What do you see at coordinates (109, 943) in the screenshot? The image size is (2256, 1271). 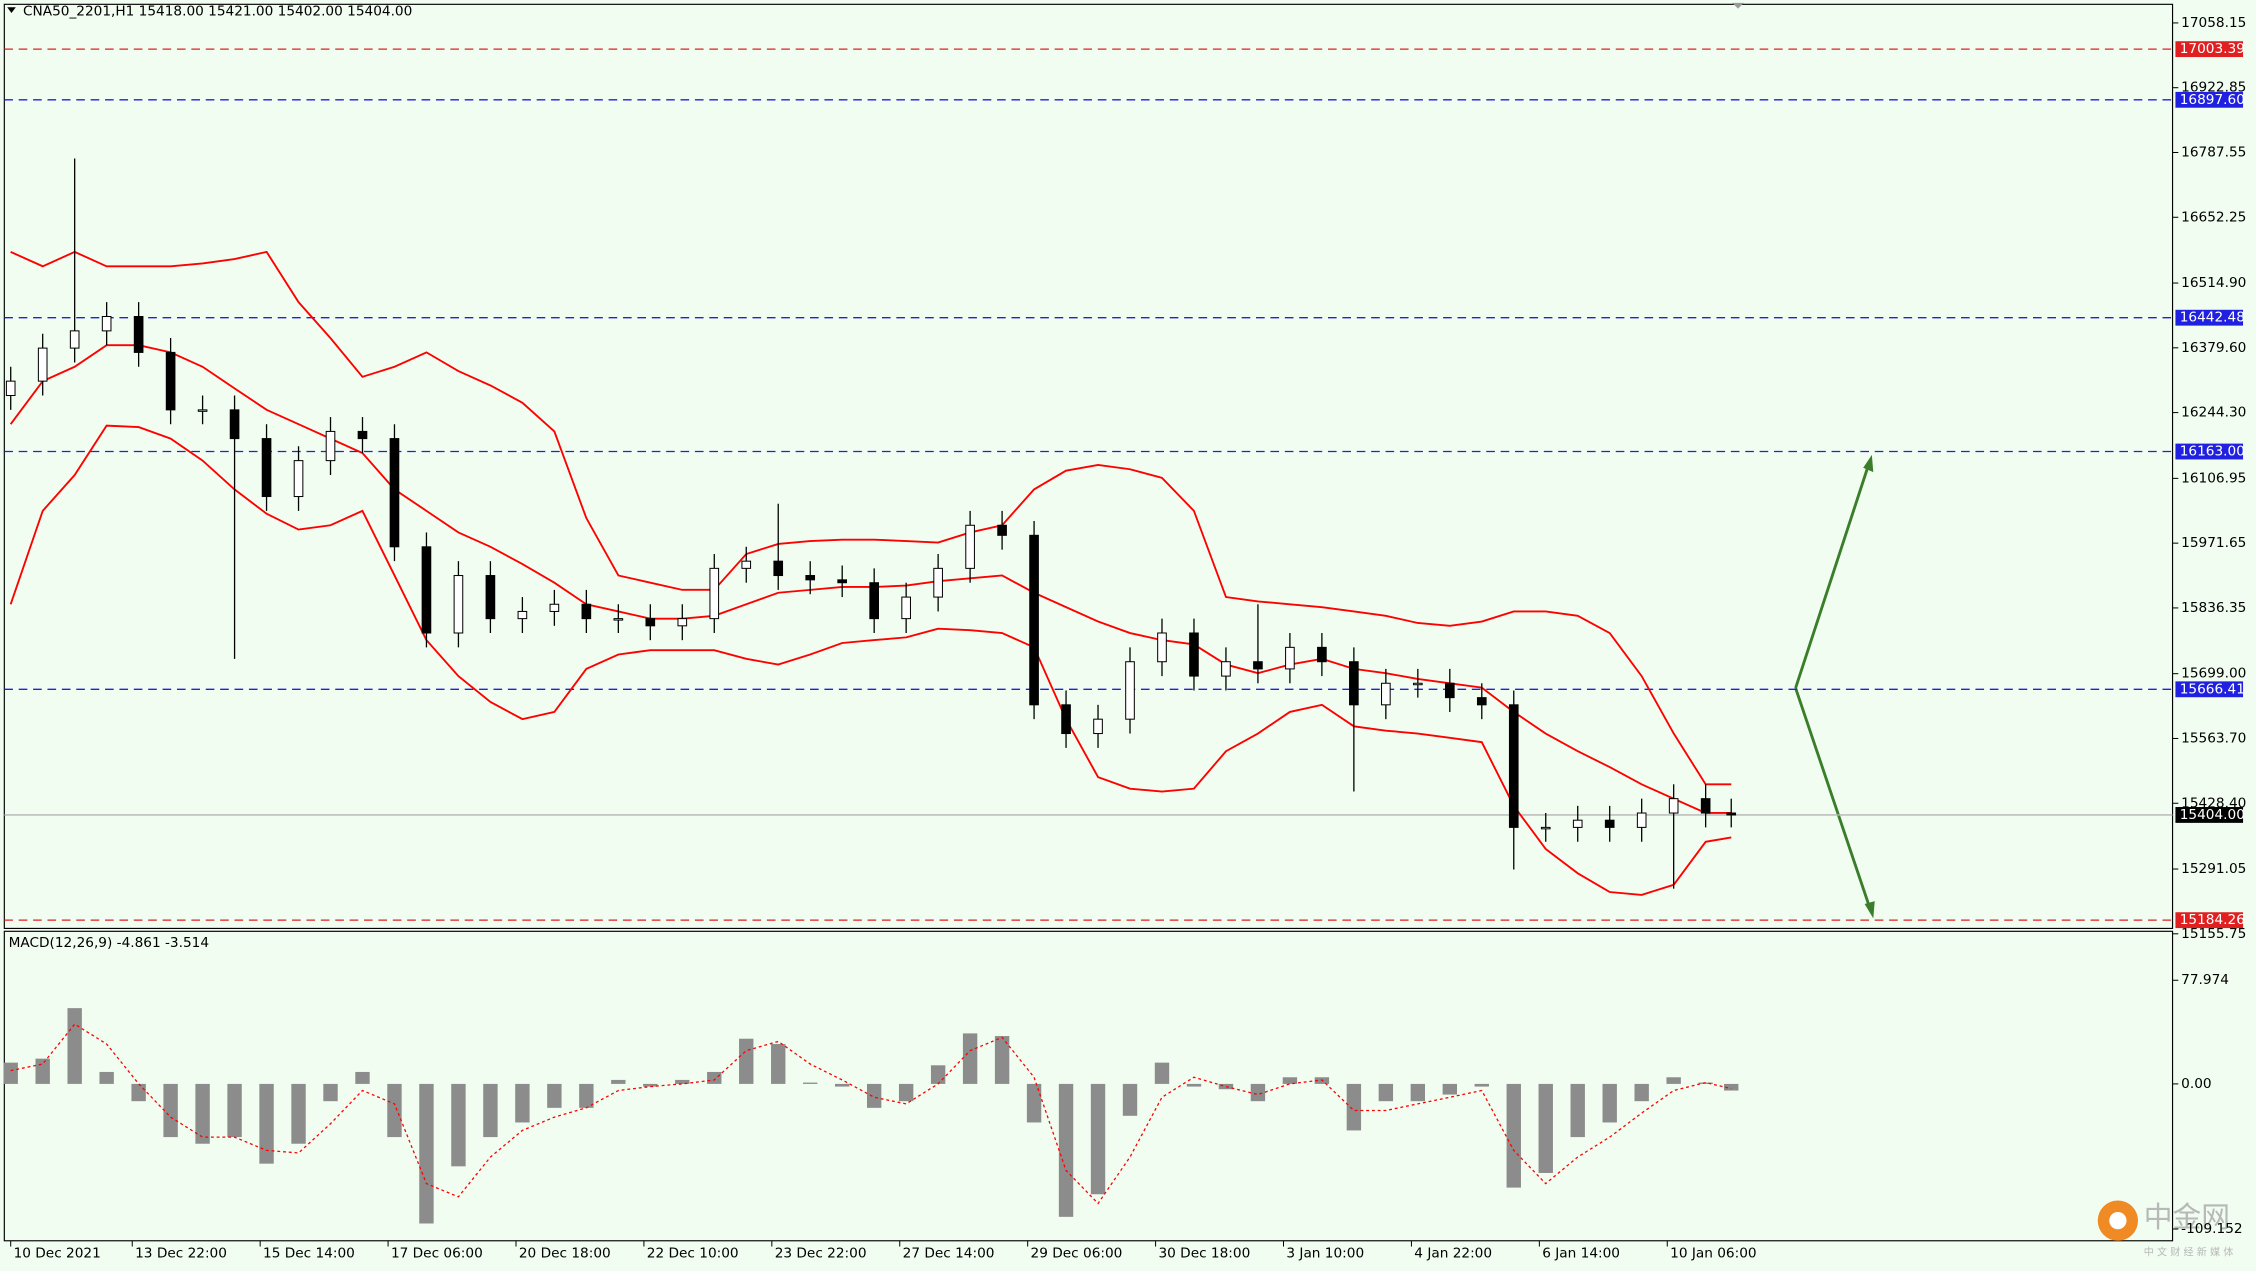 I see `macd-label: MACD(12,26,9) -4.861 -3.514` at bounding box center [109, 943].